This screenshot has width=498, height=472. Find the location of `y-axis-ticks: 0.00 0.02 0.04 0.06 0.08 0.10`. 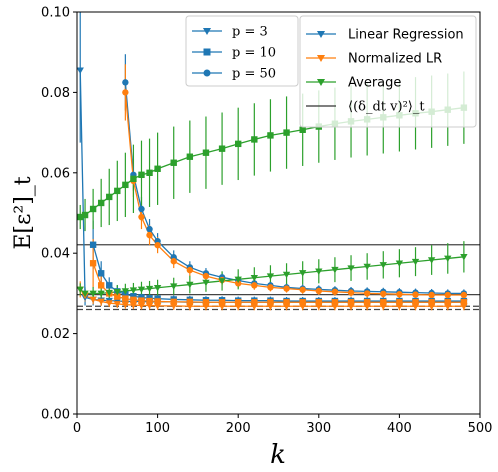

y-axis-ticks: 0.00 0.02 0.04 0.06 0.08 0.10 is located at coordinates (59, 214).